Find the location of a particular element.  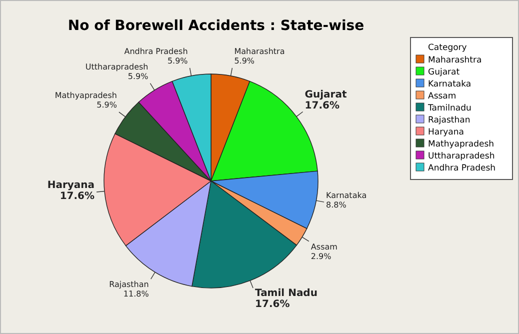

data-label: Mathyapradesh 5.9% is located at coordinates (86, 100).